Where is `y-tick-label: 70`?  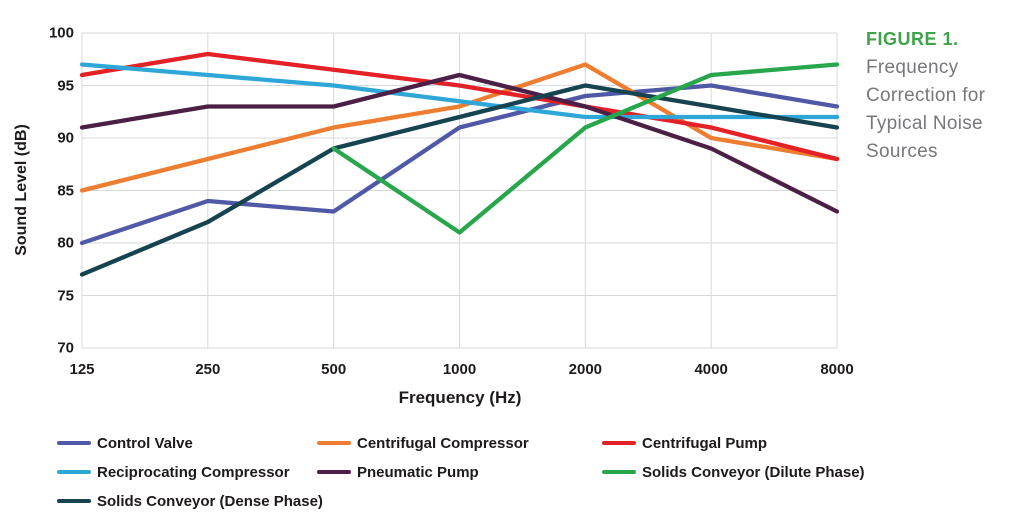
y-tick-label: 70 is located at coordinates (65, 348).